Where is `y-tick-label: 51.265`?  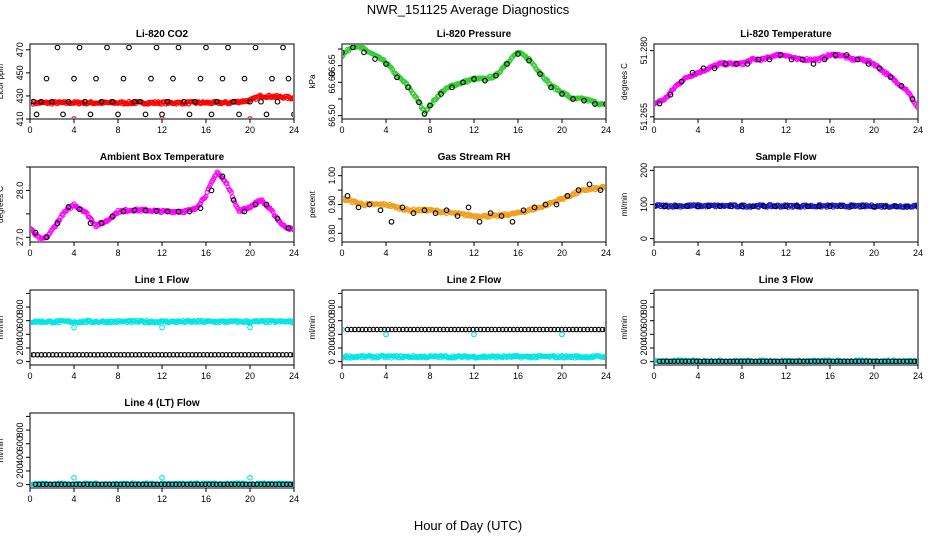 y-tick-label: 51.265 is located at coordinates (644, 117).